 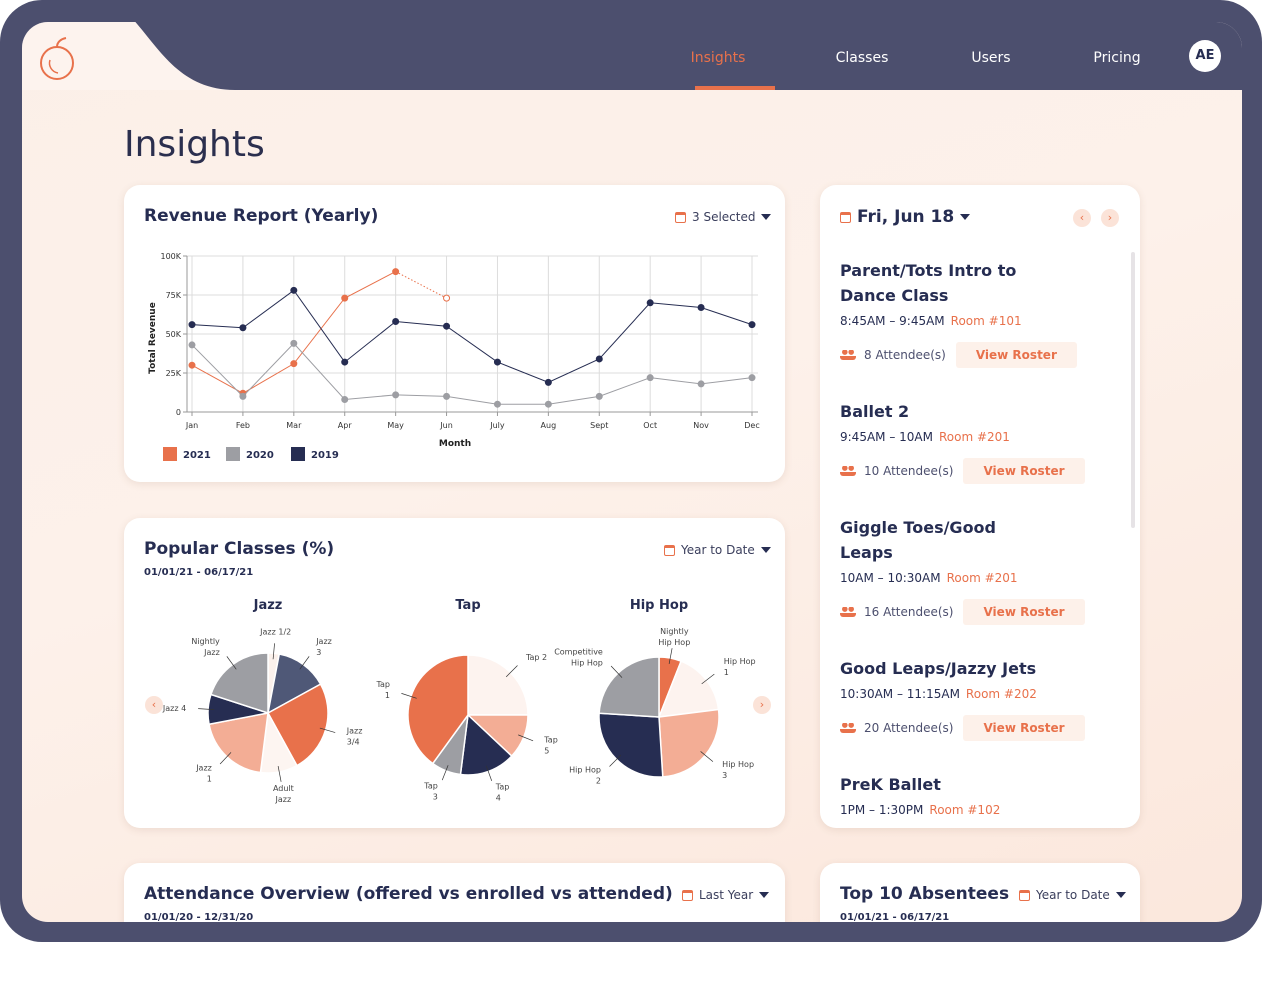 I want to click on prev-button: ‹, so click(x=154, y=705).